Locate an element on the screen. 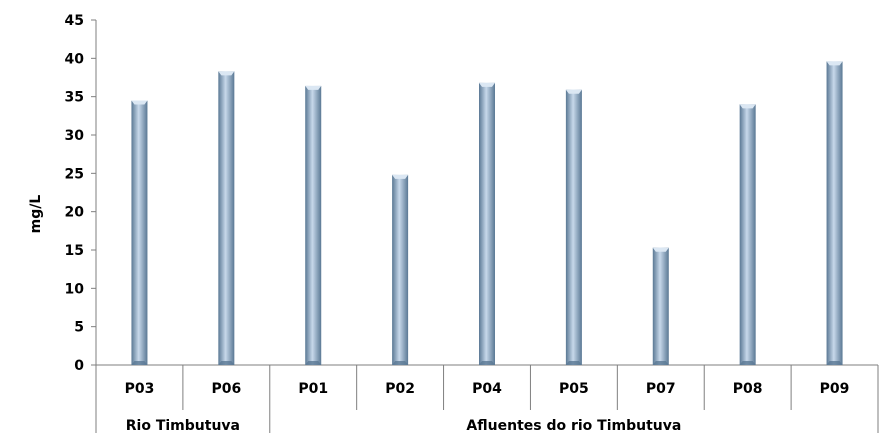 This screenshot has width=891, height=437. x-tick-label: P07 is located at coordinates (661, 389).